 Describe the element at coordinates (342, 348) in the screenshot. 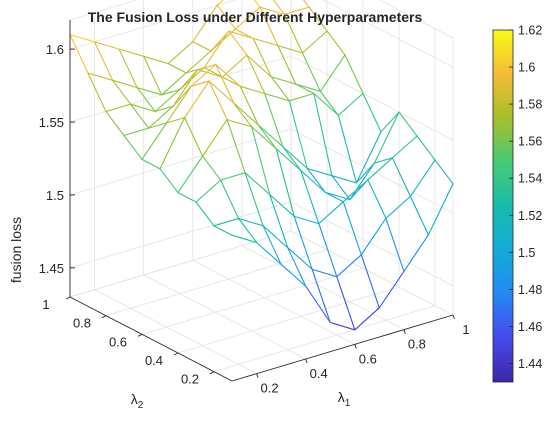

I see `x-axis-line` at that location.